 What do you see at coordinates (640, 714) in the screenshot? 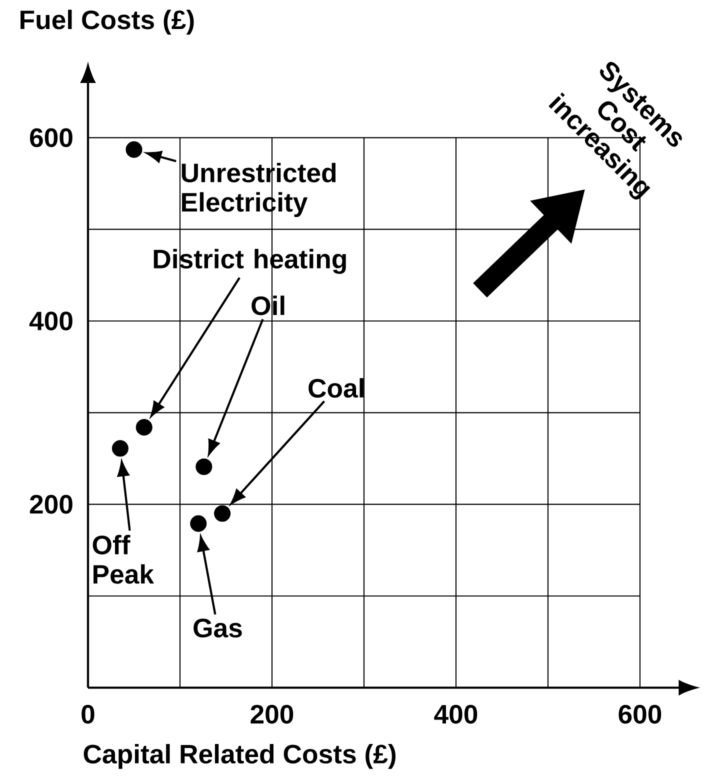
I see `x-tick-label: 600` at bounding box center [640, 714].